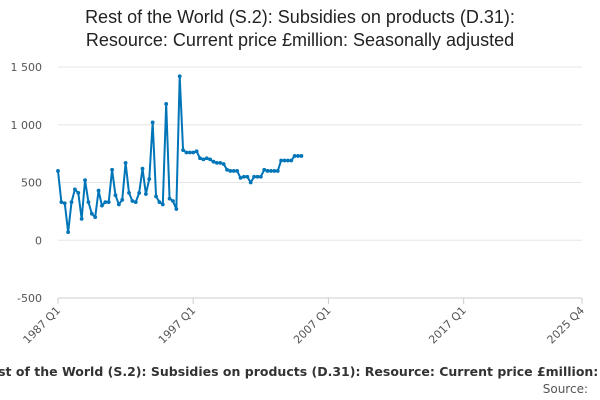 The height and width of the screenshot is (400, 600). I want to click on x-axis: 1987 Q1 1997 Q1 2007 Q1 2017 Q1 2025 Q4, so click(304, 322).